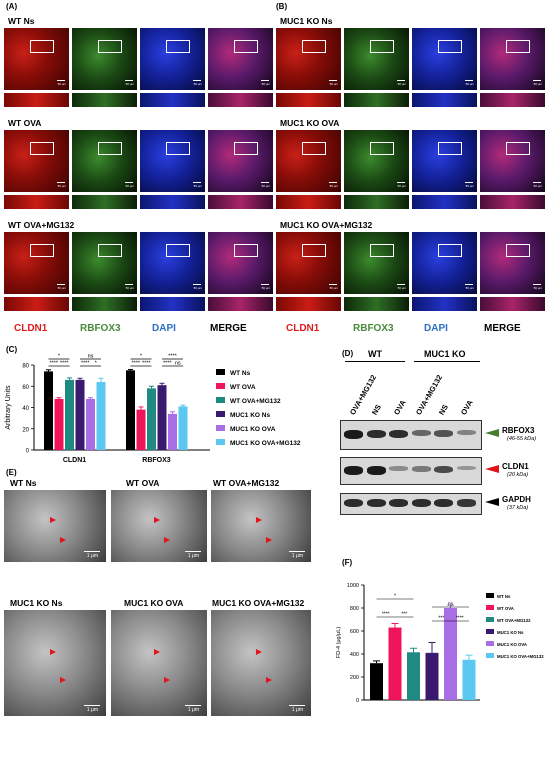  I want to click on c-bar-muc1-ko-ns-rbfox3, so click(162, 417).